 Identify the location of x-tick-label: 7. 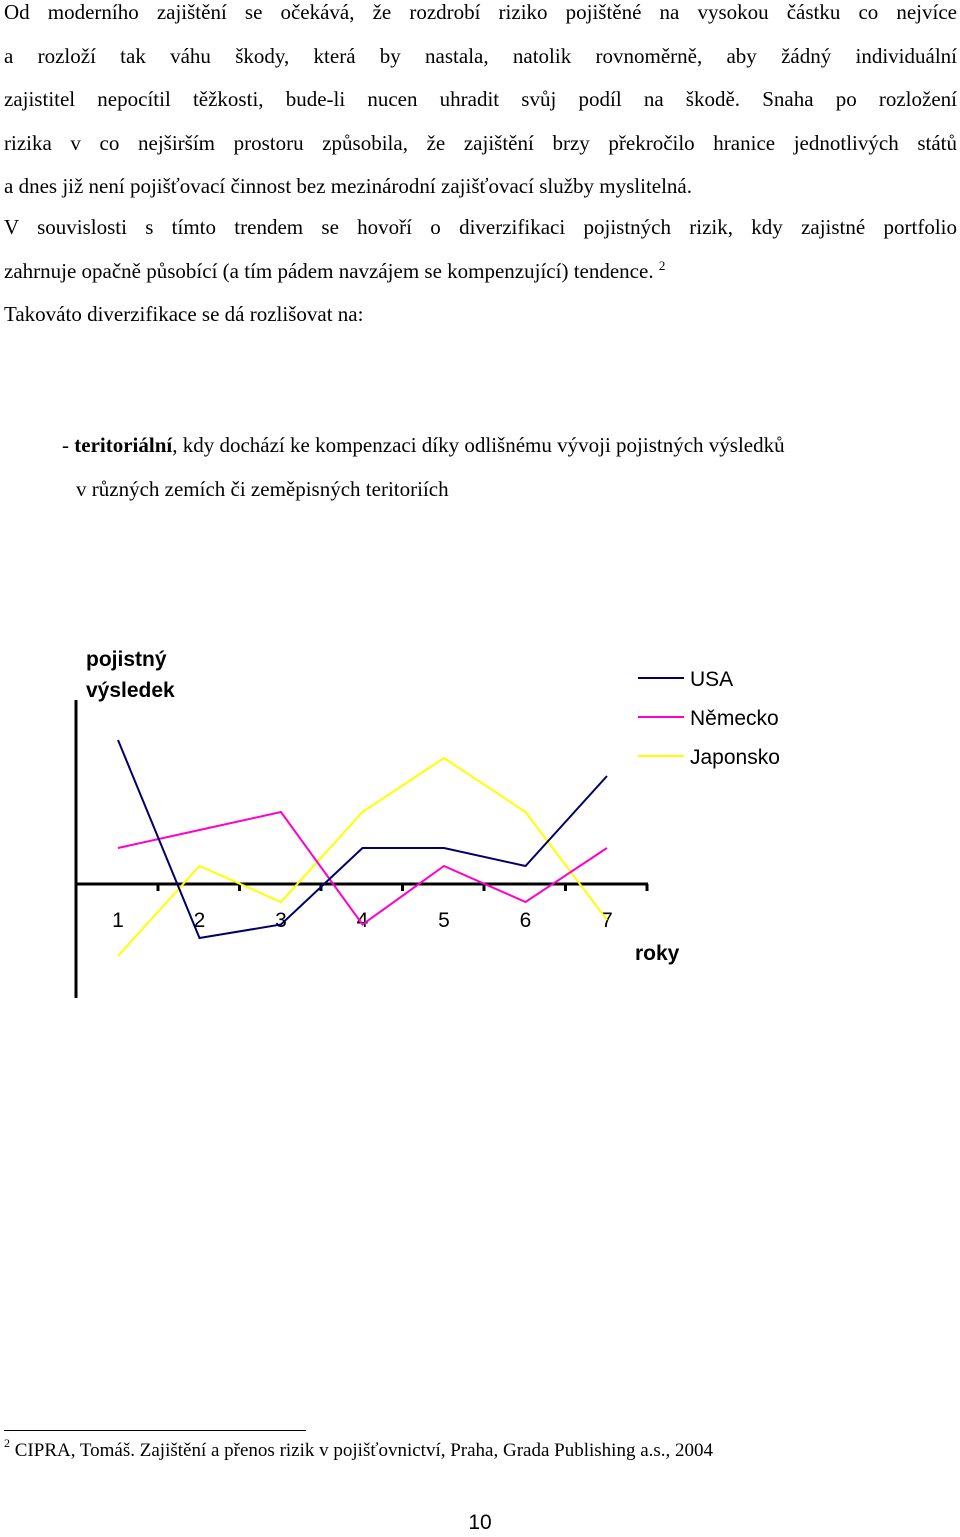
(607, 920).